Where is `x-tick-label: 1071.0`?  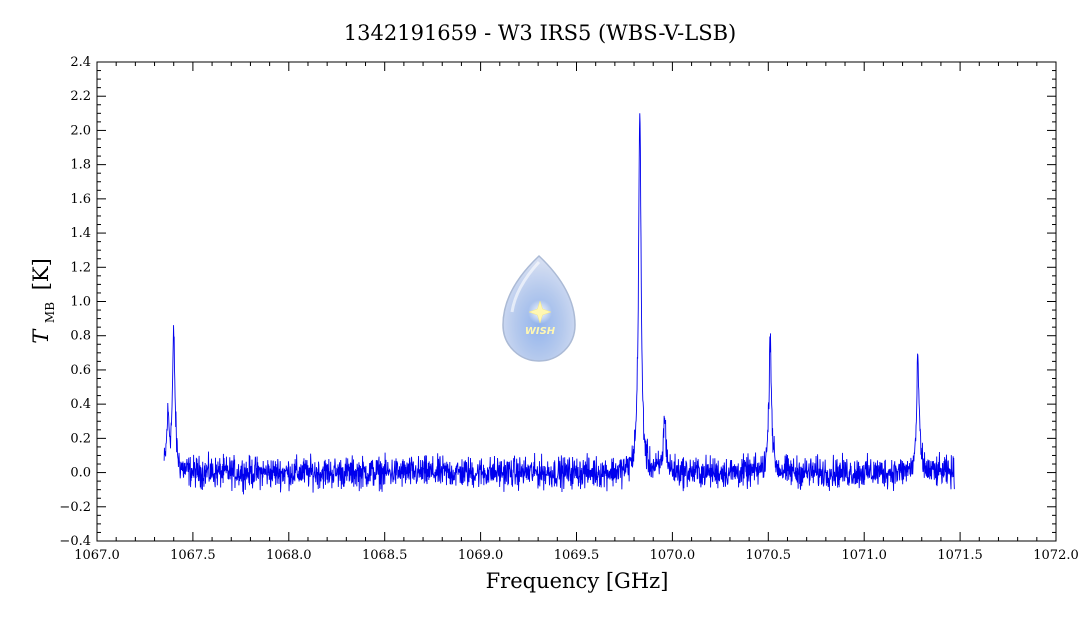 x-tick-label: 1071.0 is located at coordinates (864, 555).